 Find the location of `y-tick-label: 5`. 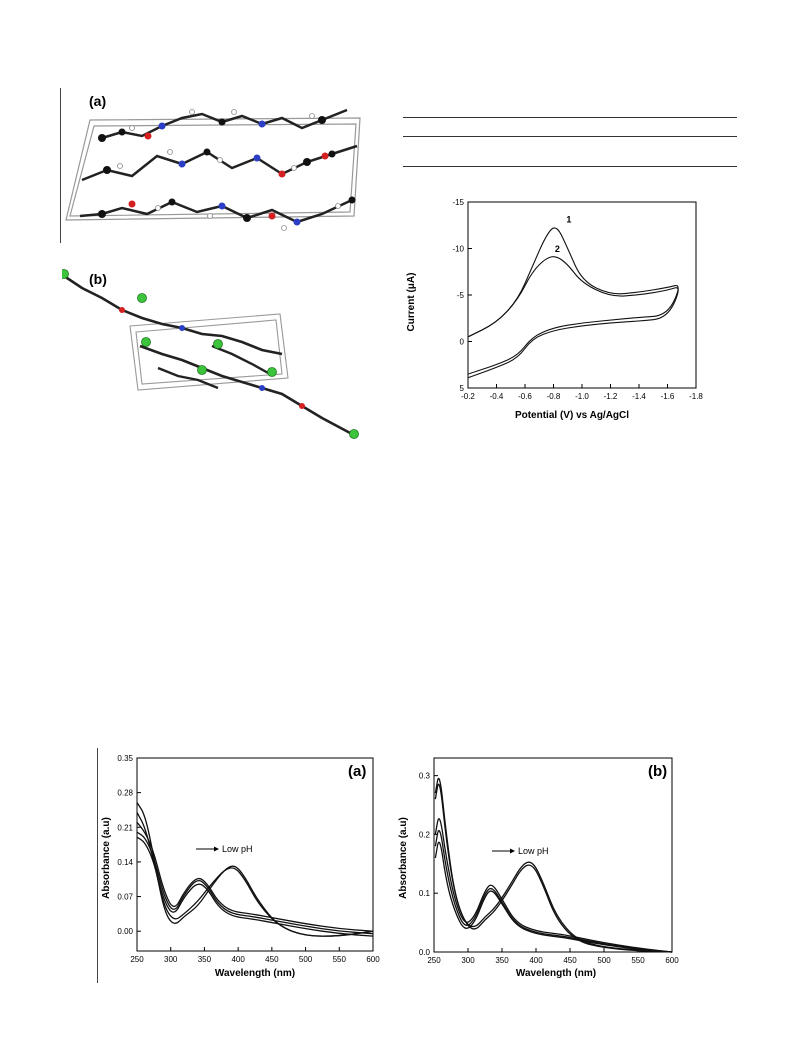

y-tick-label: 5 is located at coordinates (462, 388).